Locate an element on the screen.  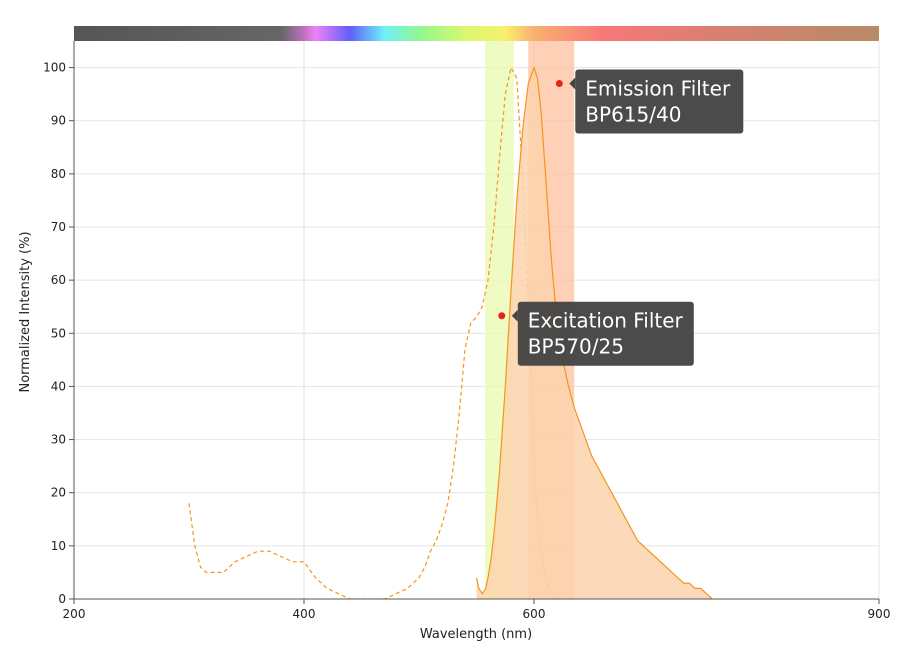
excitation-callout-box is located at coordinates (605, 333).